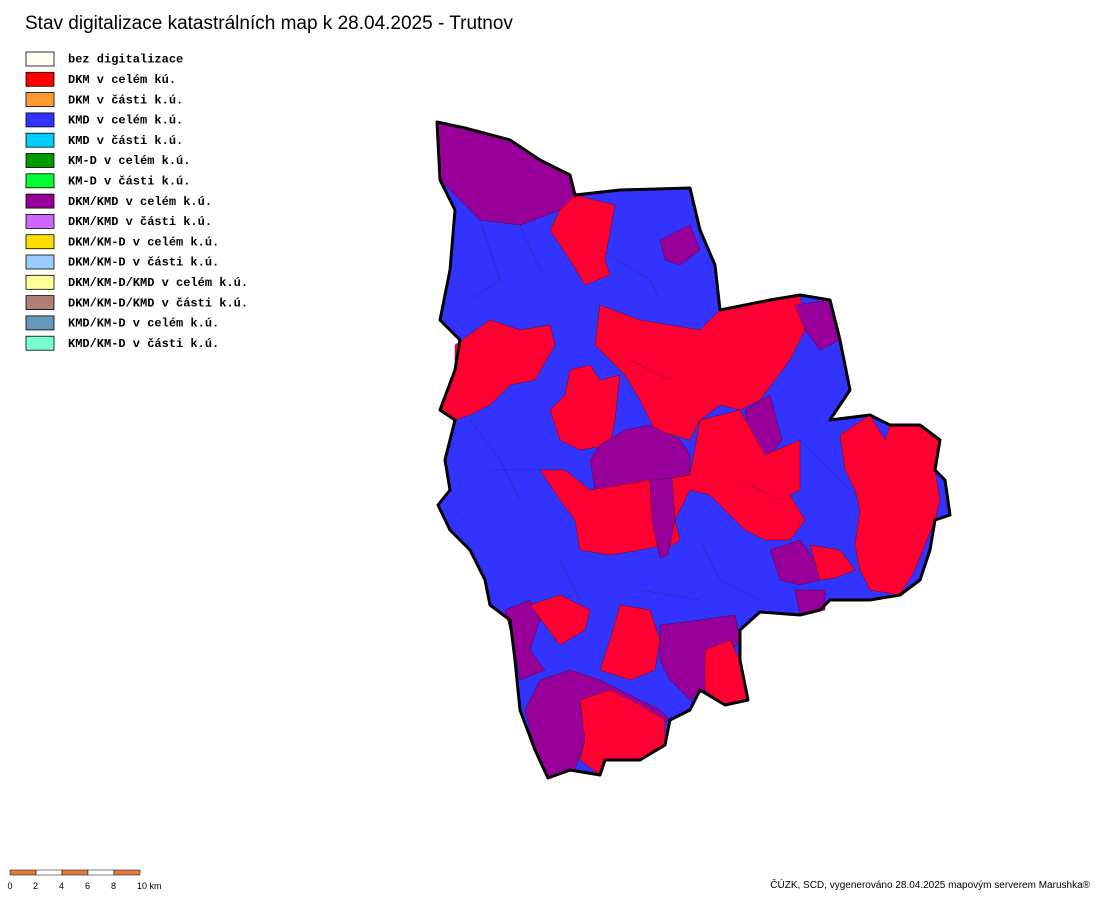  What do you see at coordinates (125, 141) in the screenshot?
I see `legend-label: KMD v části k.ú.` at bounding box center [125, 141].